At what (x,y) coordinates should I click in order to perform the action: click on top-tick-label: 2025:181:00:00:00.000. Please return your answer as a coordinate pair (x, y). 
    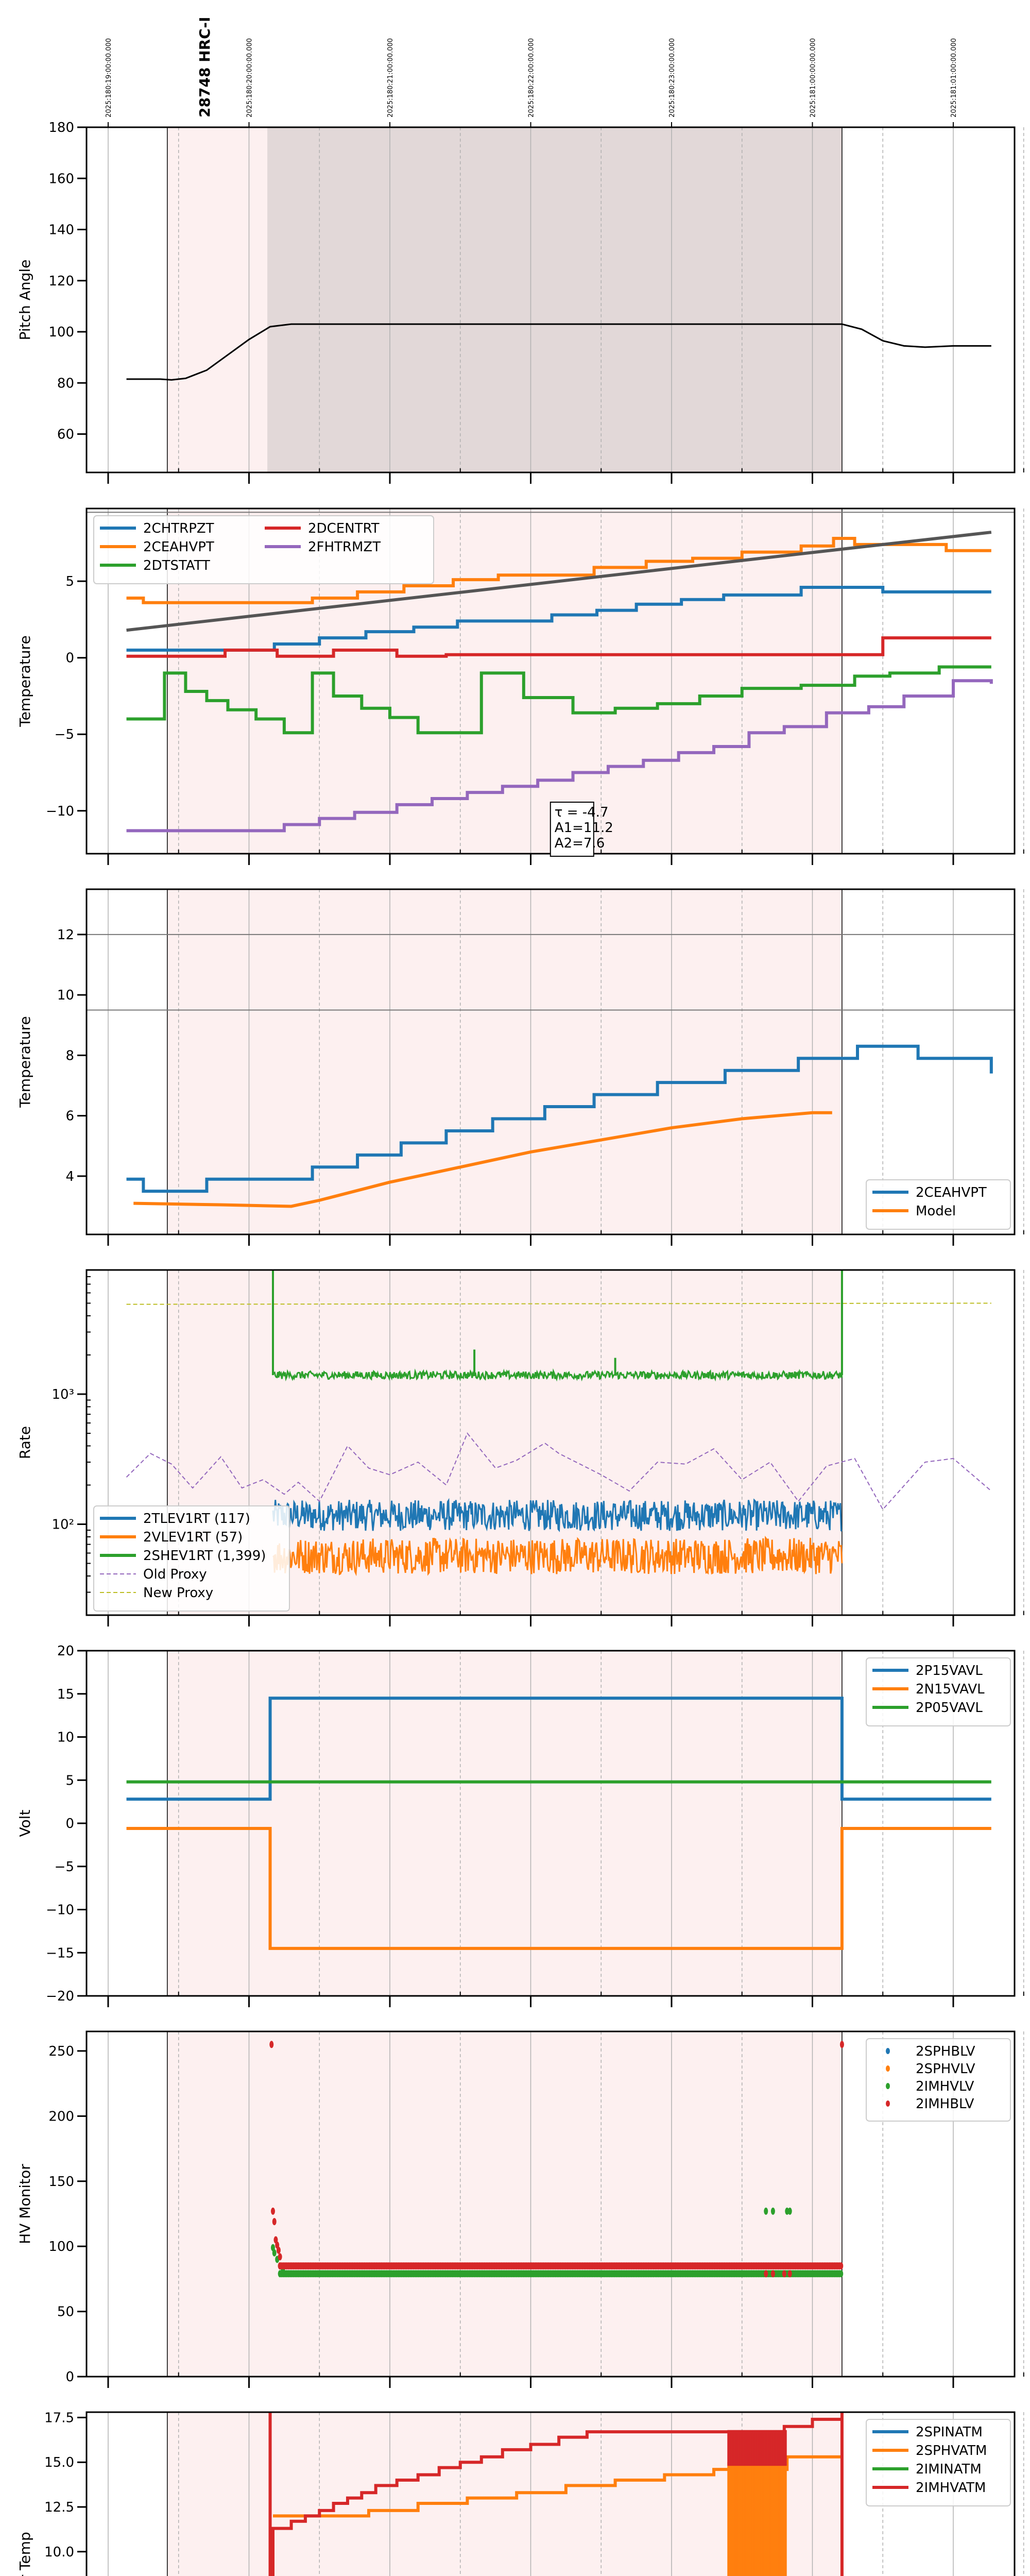
    Looking at the image, I should click on (813, 77).